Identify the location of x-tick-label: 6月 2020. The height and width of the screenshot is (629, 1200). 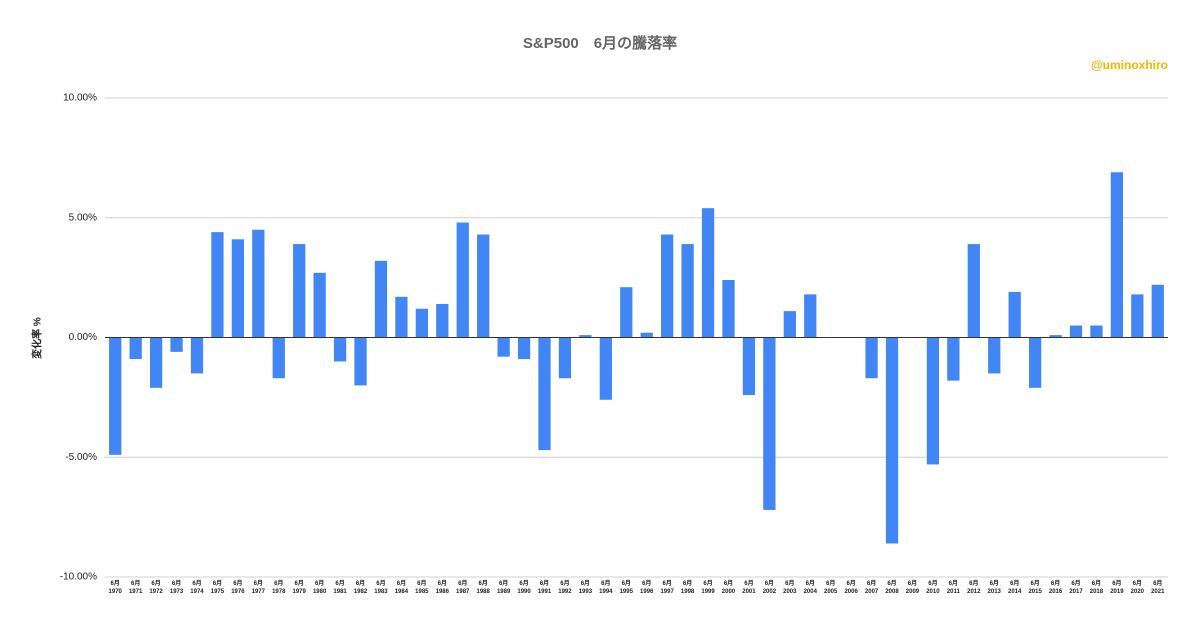
(1137, 588).